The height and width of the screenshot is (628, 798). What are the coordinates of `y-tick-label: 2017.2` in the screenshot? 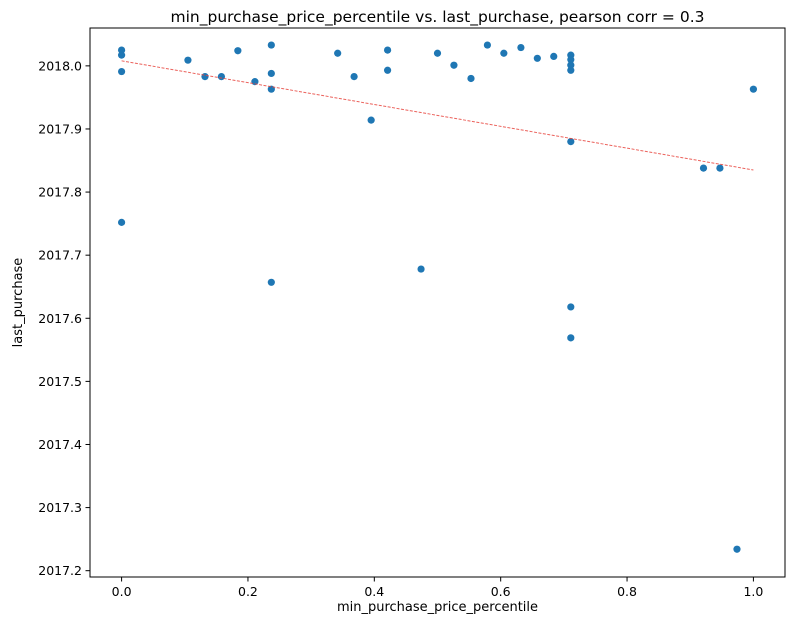 It's located at (60, 570).